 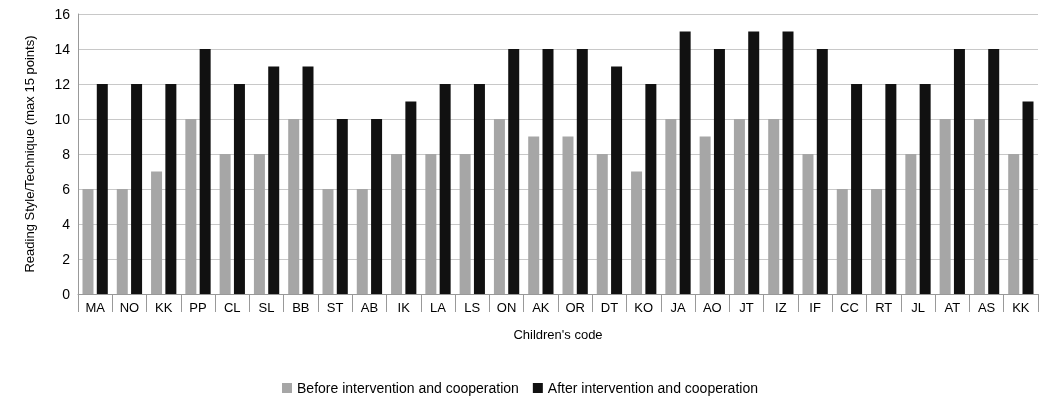 I want to click on x-tick-label: OR, so click(x=575, y=307).